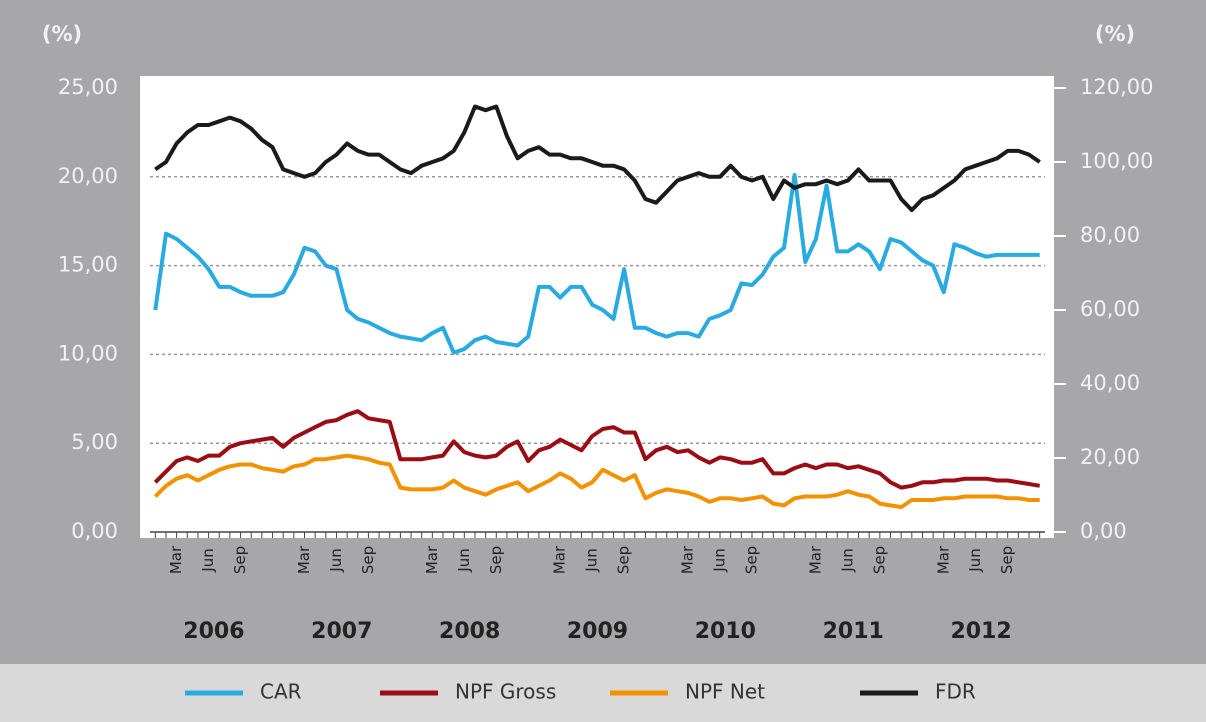  I want to click on y-axis-title: (%), so click(62, 34).